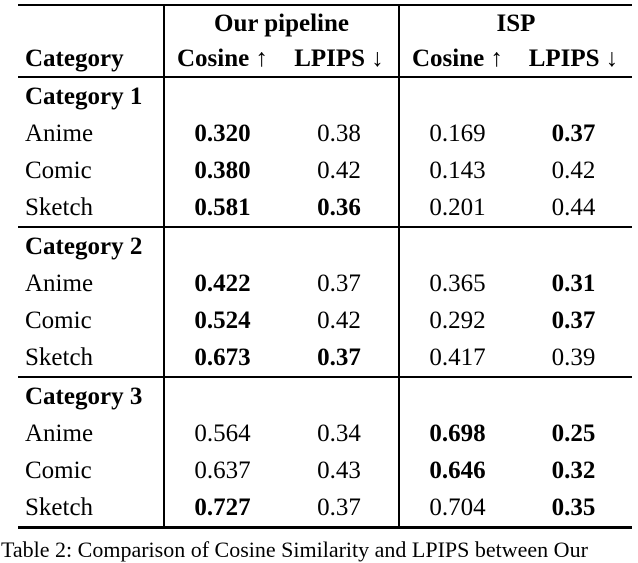  Describe the element at coordinates (456, 133) in the screenshot. I see `cosine-isp-cell: 0.169` at that location.